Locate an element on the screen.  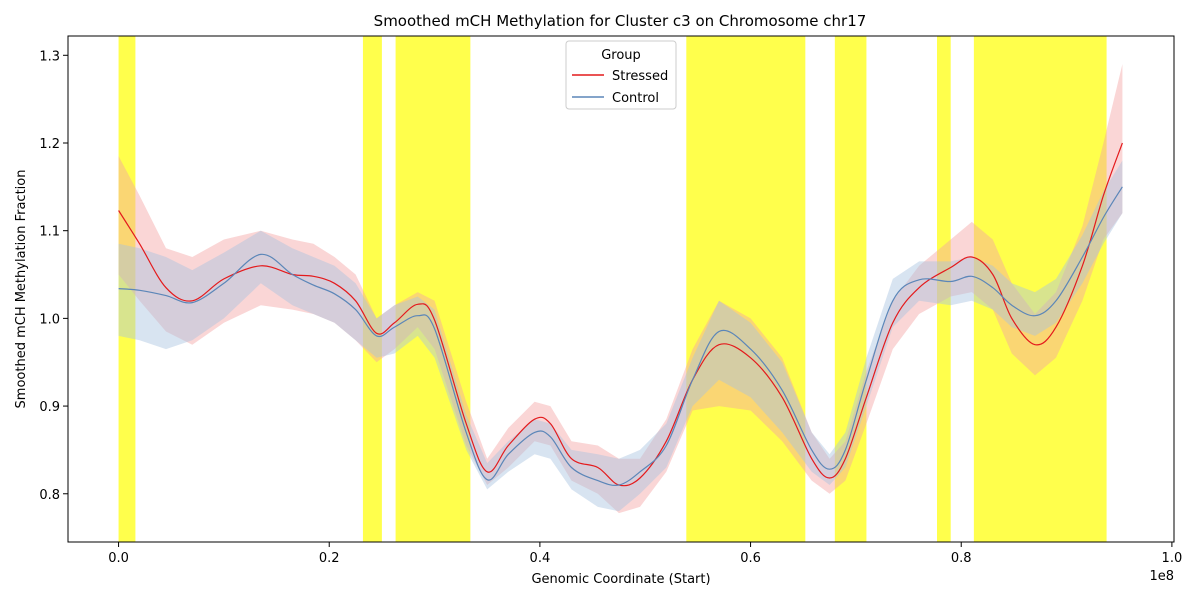
y-tick-label: 1.3 is located at coordinates (49, 56).